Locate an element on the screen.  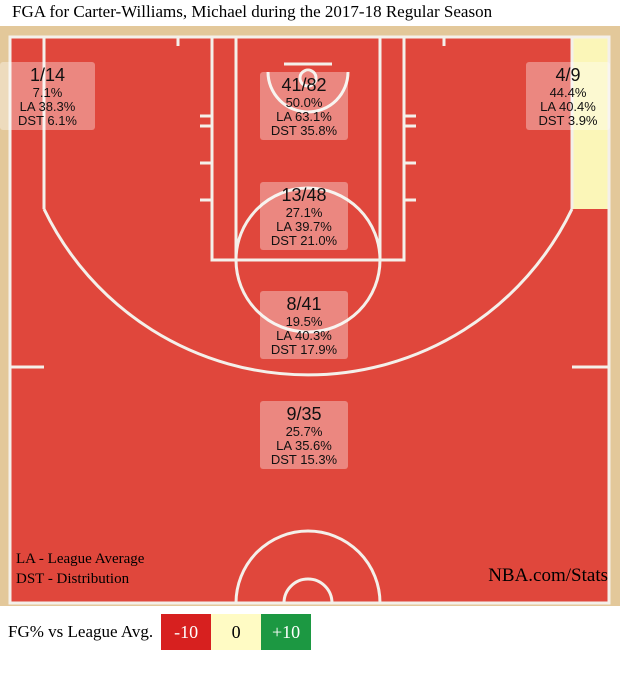
zone-dst: DST 15.3% is located at coordinates (304, 459).